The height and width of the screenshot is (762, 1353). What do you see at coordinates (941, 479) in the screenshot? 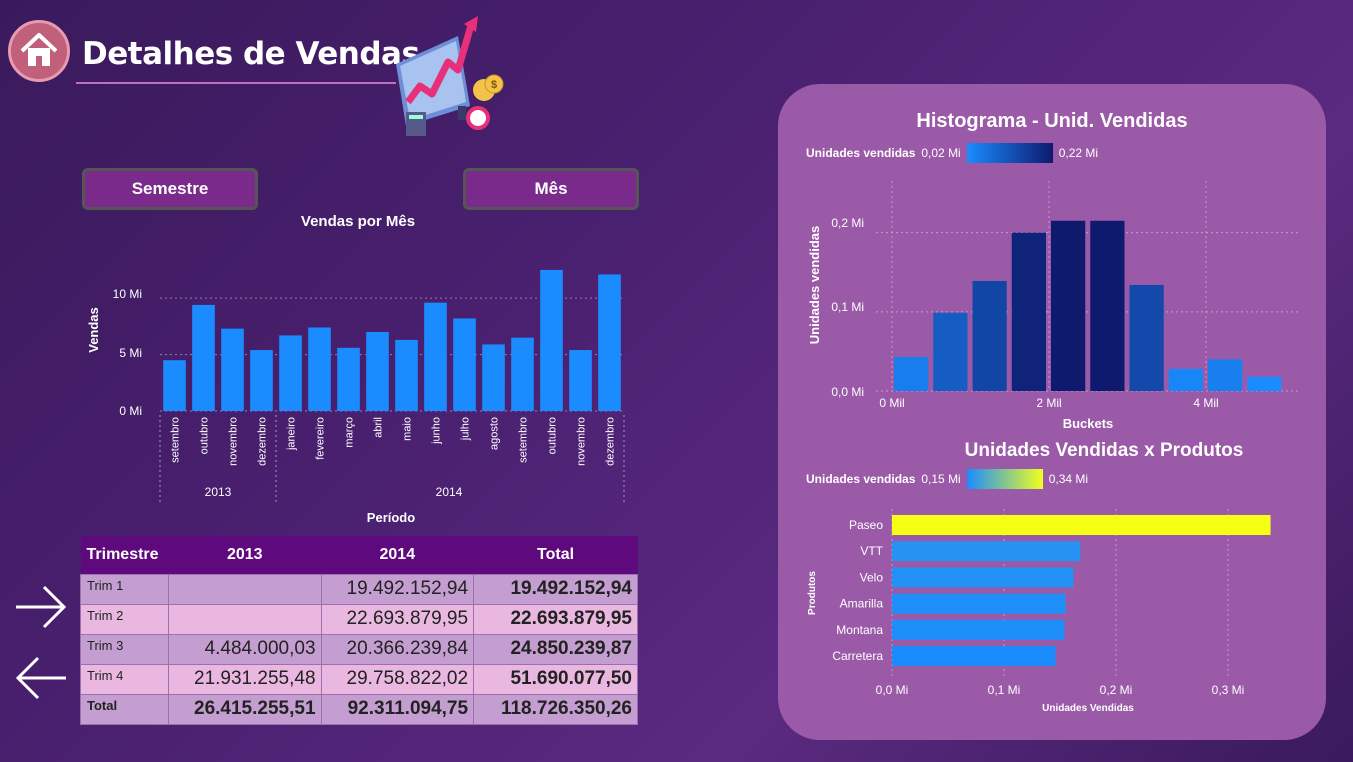
I see `hbar-legend-min: 0,15 Mi` at bounding box center [941, 479].